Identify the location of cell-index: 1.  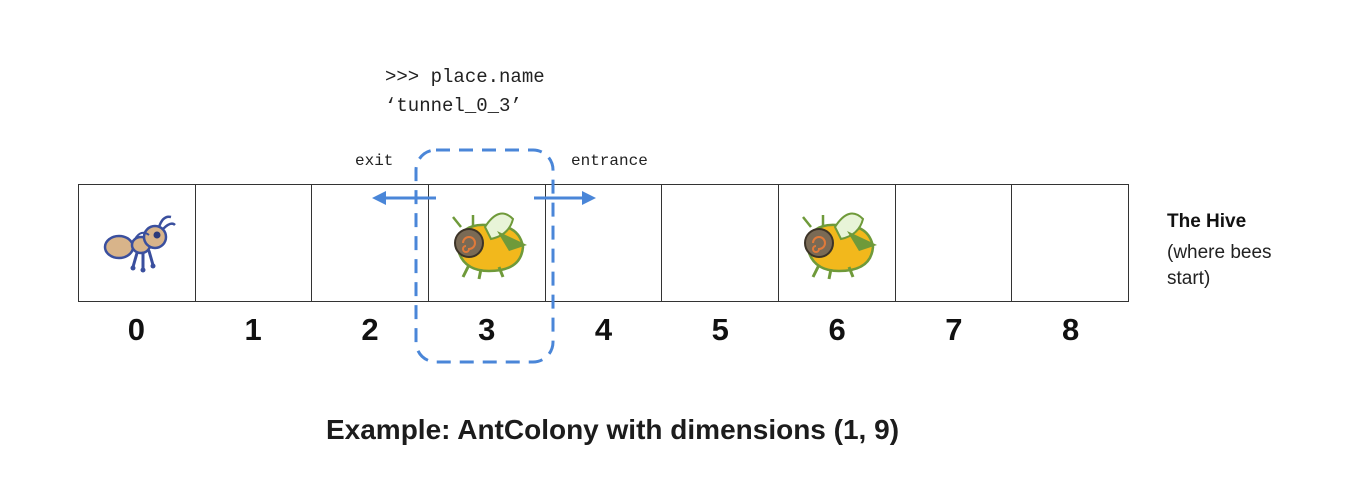
(253, 329).